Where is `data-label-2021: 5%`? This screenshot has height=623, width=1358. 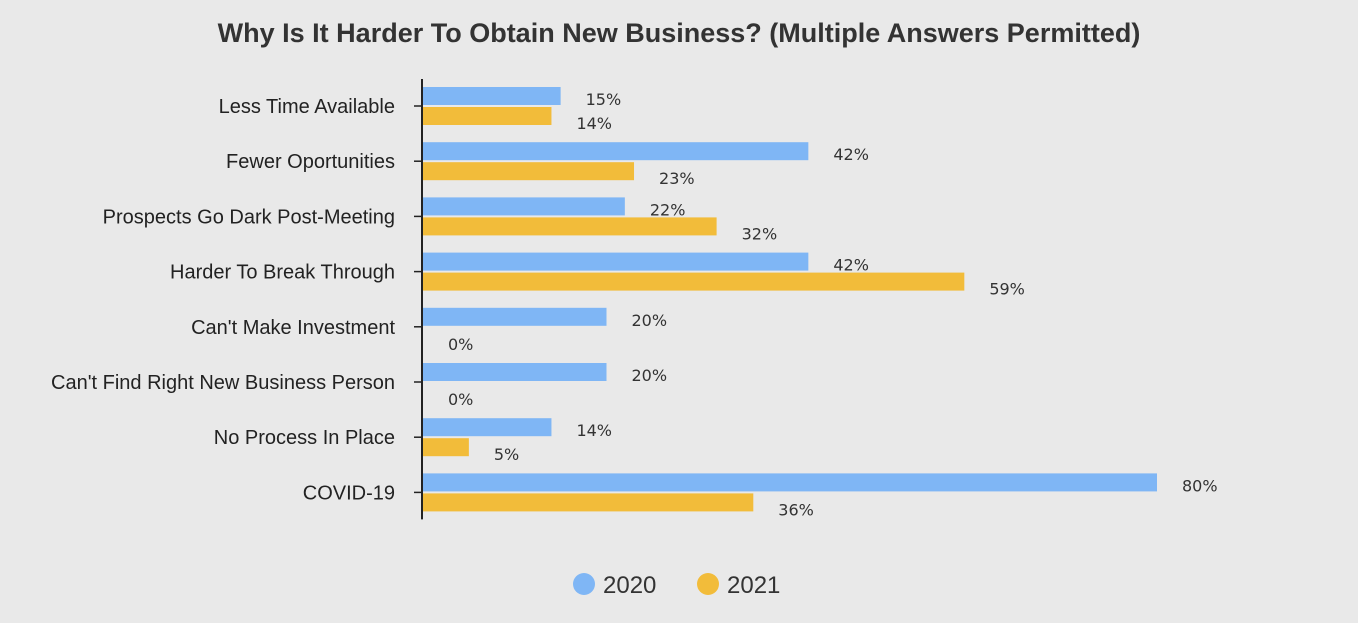
data-label-2021: 5% is located at coordinates (506, 454).